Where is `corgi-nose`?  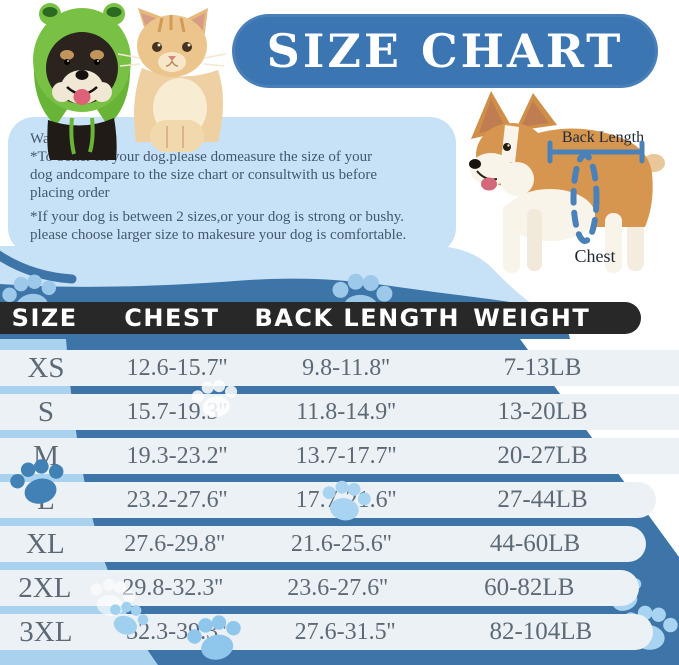
corgi-nose is located at coordinates (475, 164).